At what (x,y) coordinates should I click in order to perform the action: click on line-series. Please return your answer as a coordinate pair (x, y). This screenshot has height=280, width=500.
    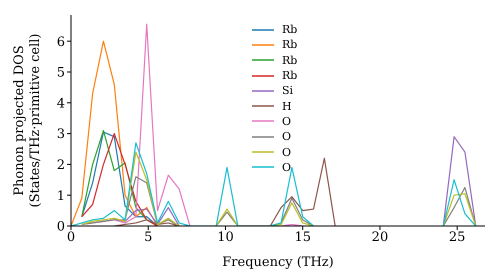
    Looking at the image, I should click on (114, 133).